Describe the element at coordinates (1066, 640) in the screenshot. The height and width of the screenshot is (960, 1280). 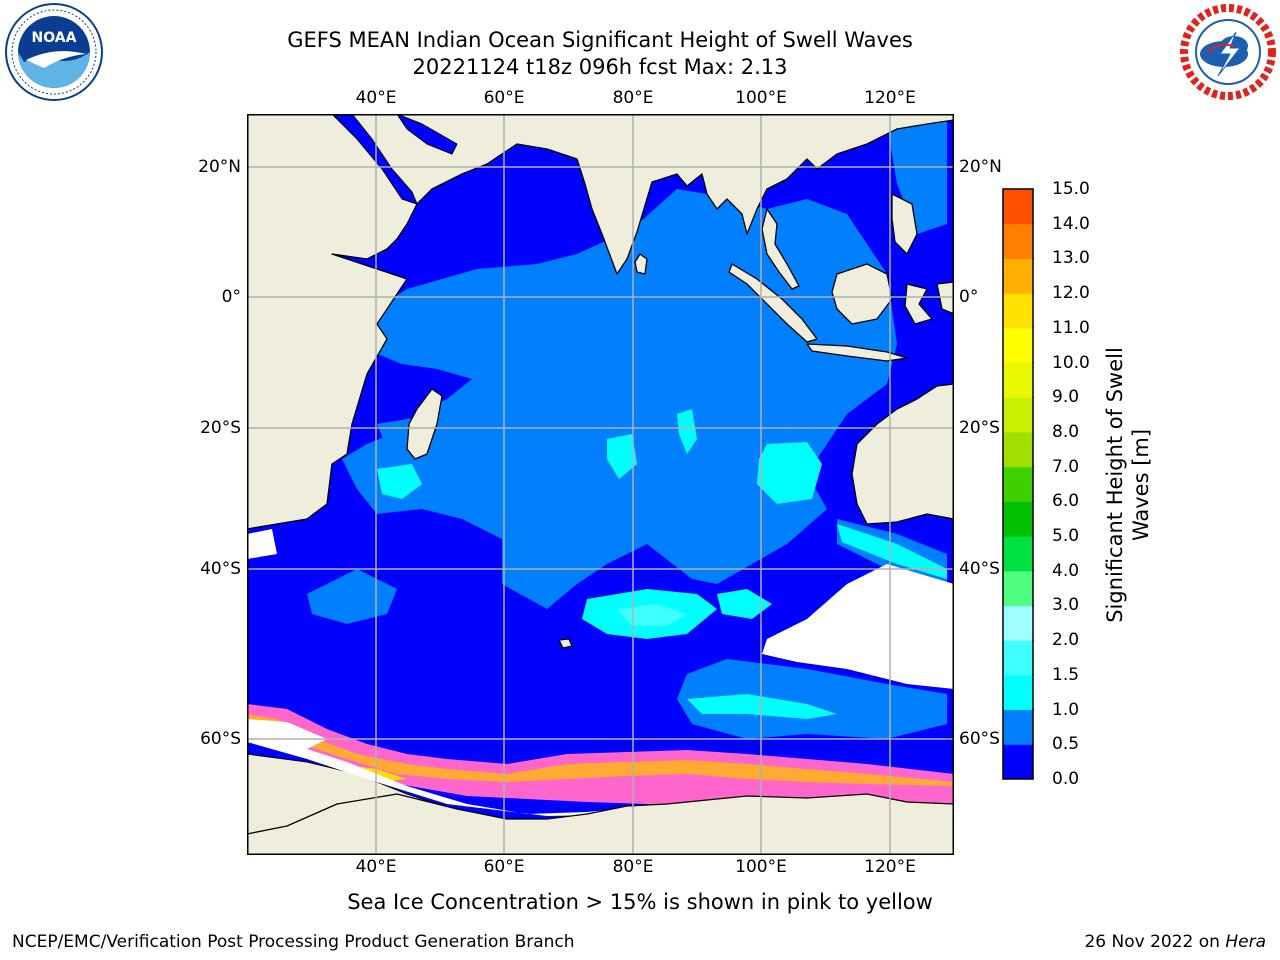
I see `colorbar-tick-label: 2.0` at that location.